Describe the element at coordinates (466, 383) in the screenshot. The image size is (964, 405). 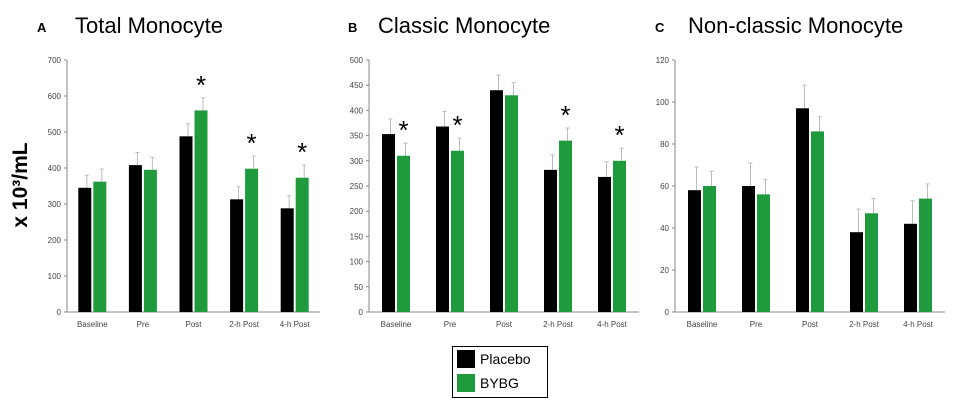
I see `legend-swatch-bybg` at that location.